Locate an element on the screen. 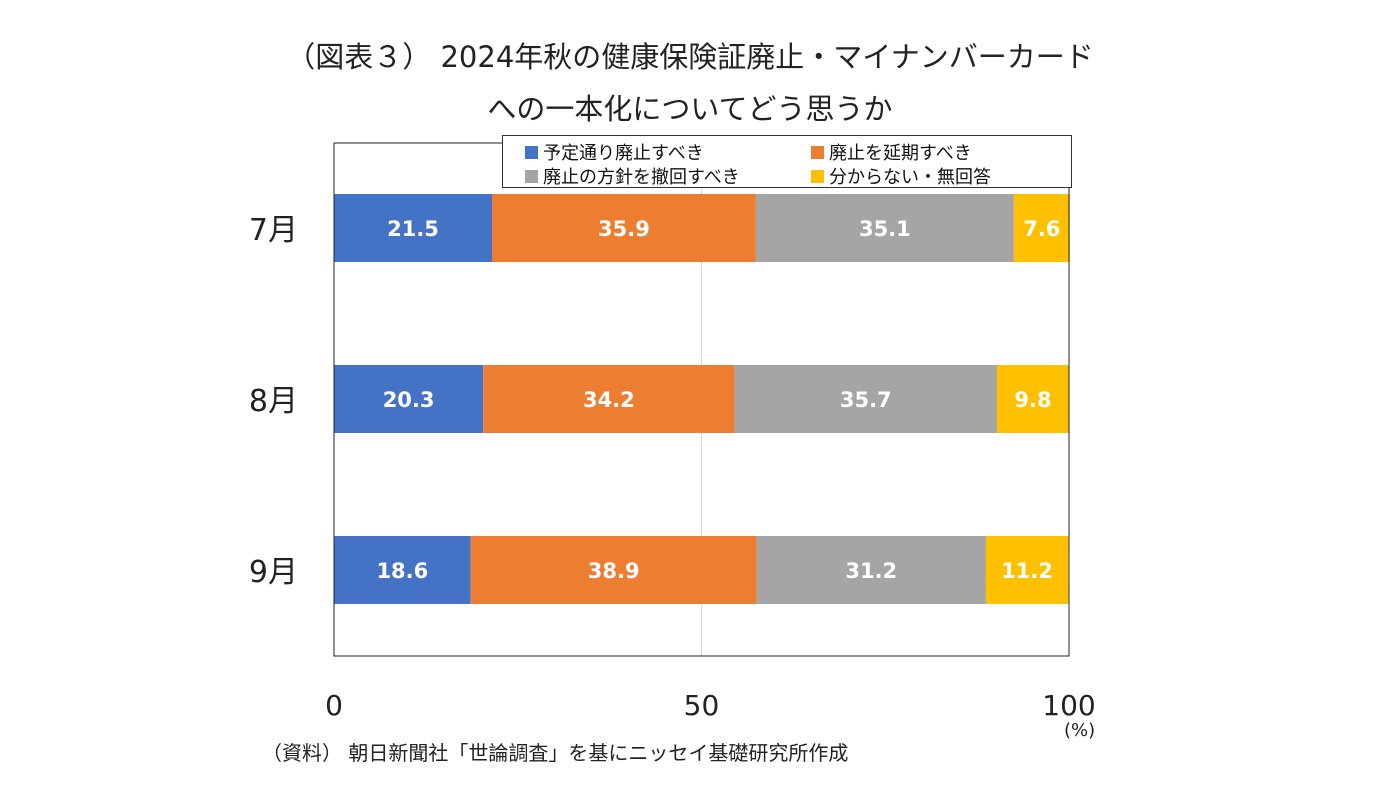  data-label: 9.8 is located at coordinates (1032, 400).